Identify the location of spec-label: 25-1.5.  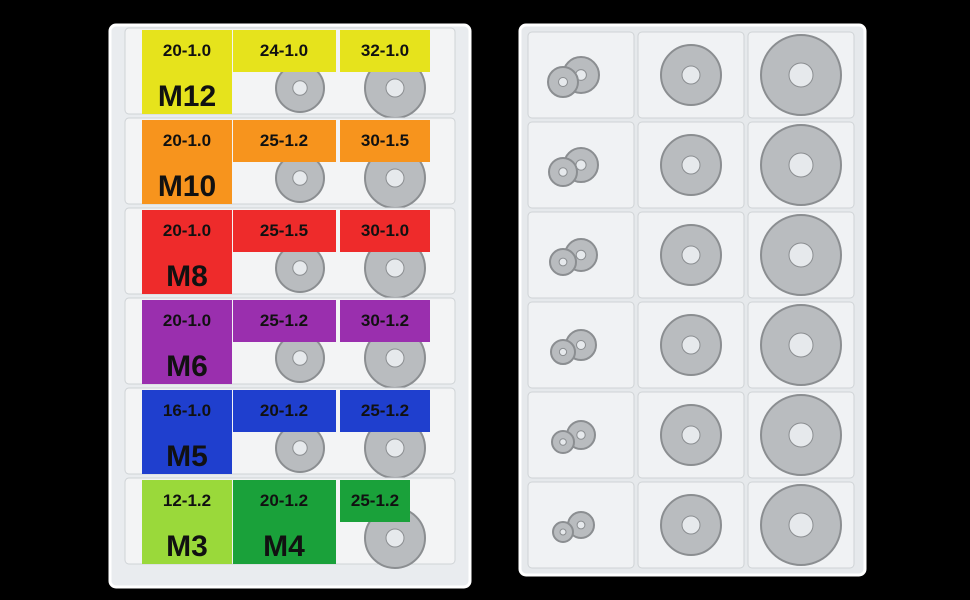
(284, 230).